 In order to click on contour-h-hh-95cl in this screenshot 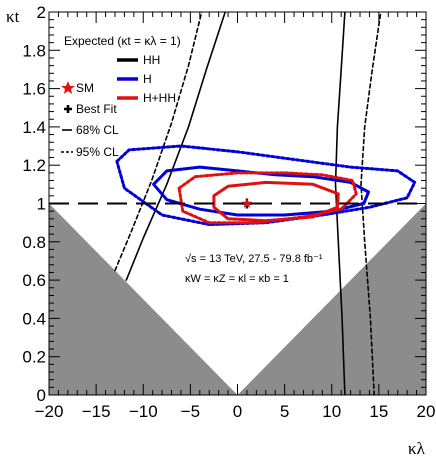, I will do `click(267, 198)`.